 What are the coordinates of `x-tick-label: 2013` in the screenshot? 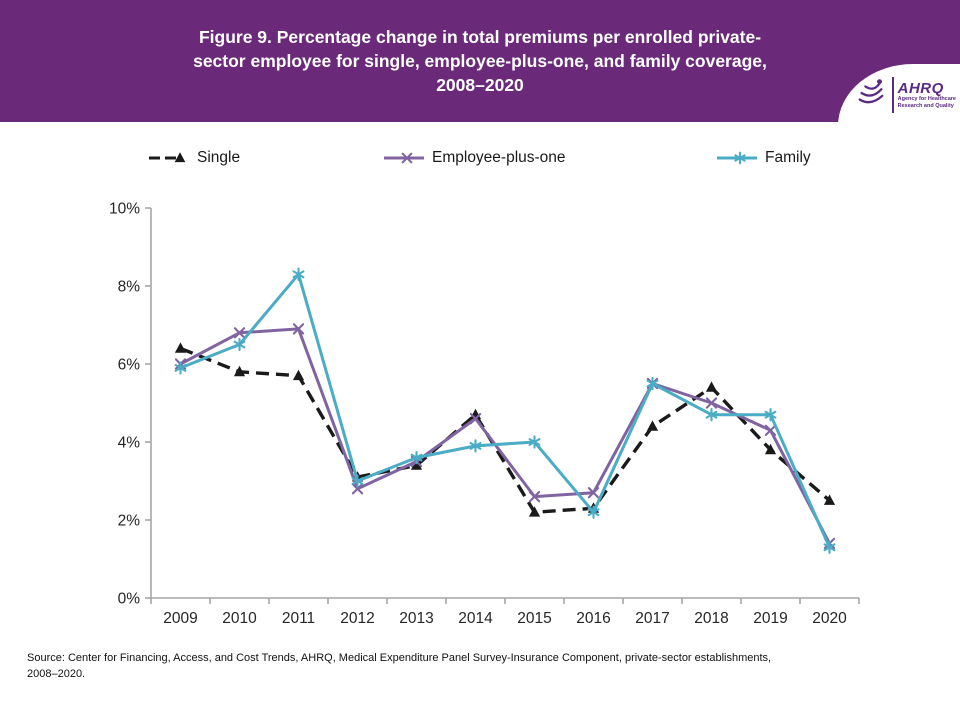 It's located at (416, 618).